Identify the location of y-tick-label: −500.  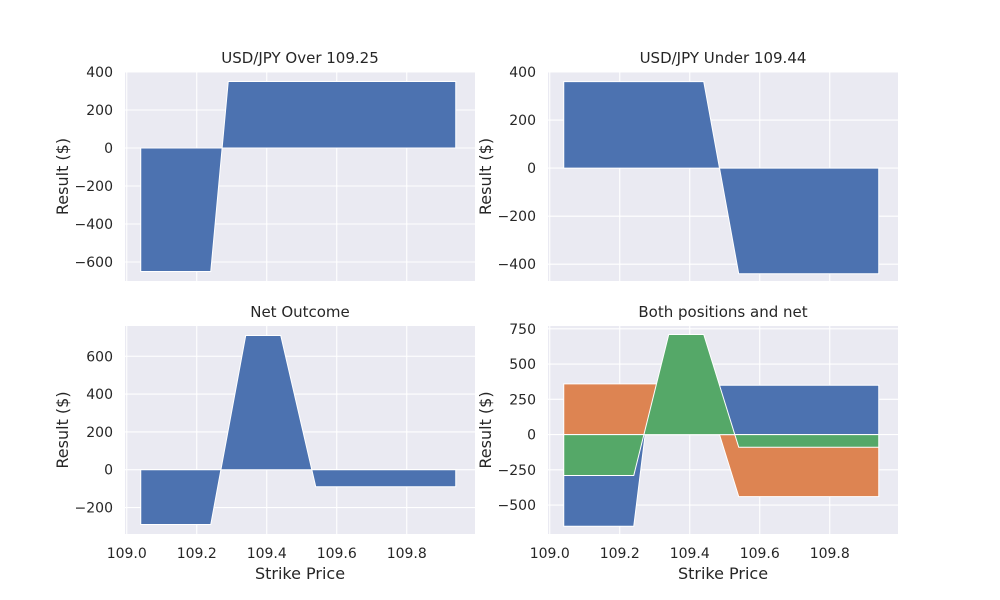
(517, 506).